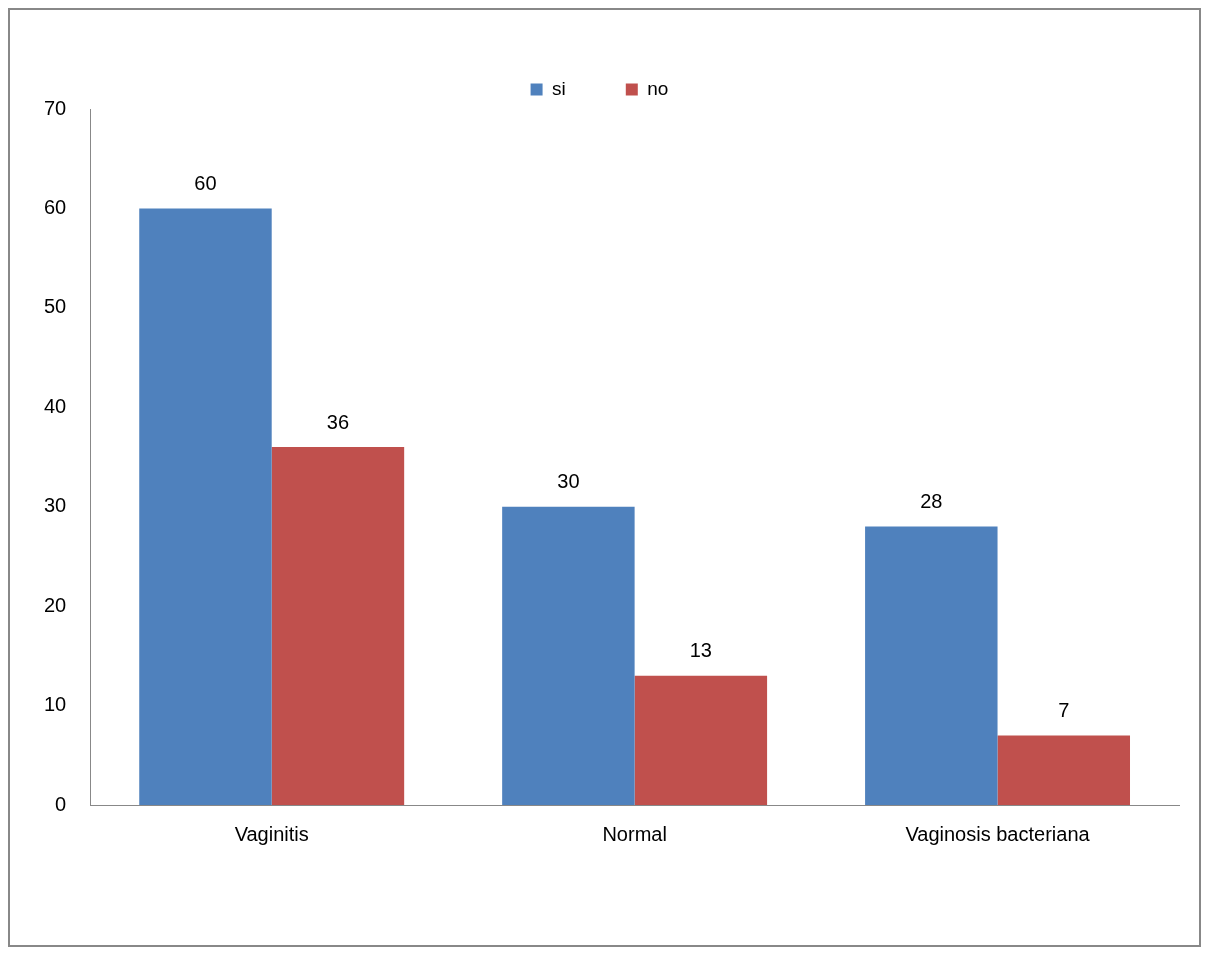 The height and width of the screenshot is (955, 1209). I want to click on legend-label: si, so click(559, 88).